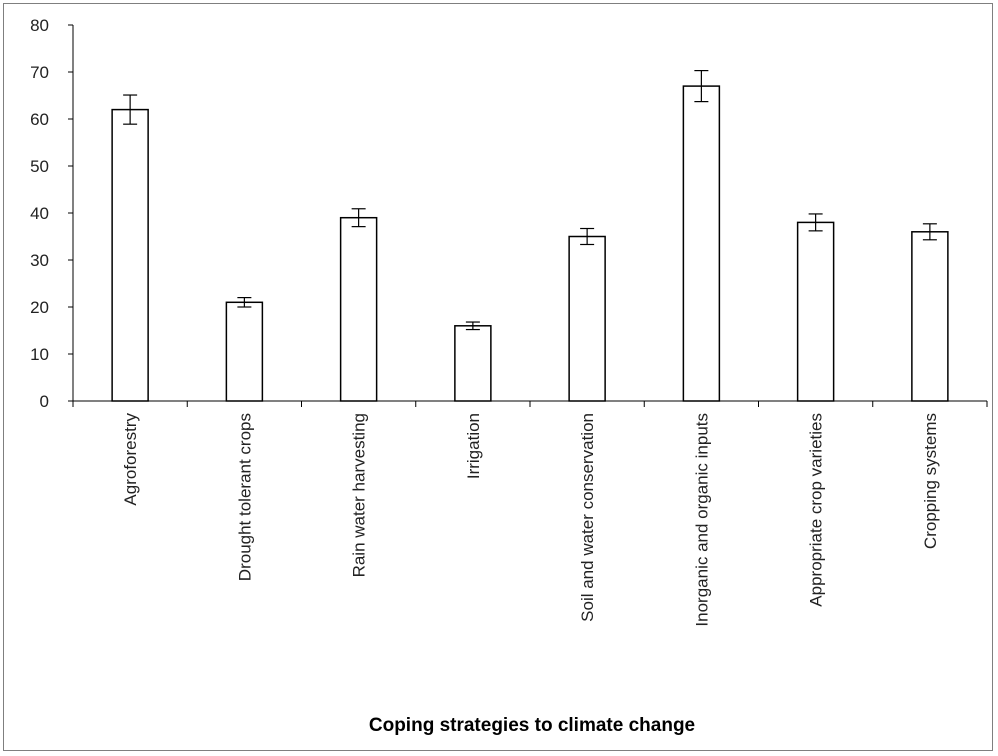 The image size is (998, 756). Describe the element at coordinates (244, 497) in the screenshot. I see `category-label: Drought tolerant crops` at that location.